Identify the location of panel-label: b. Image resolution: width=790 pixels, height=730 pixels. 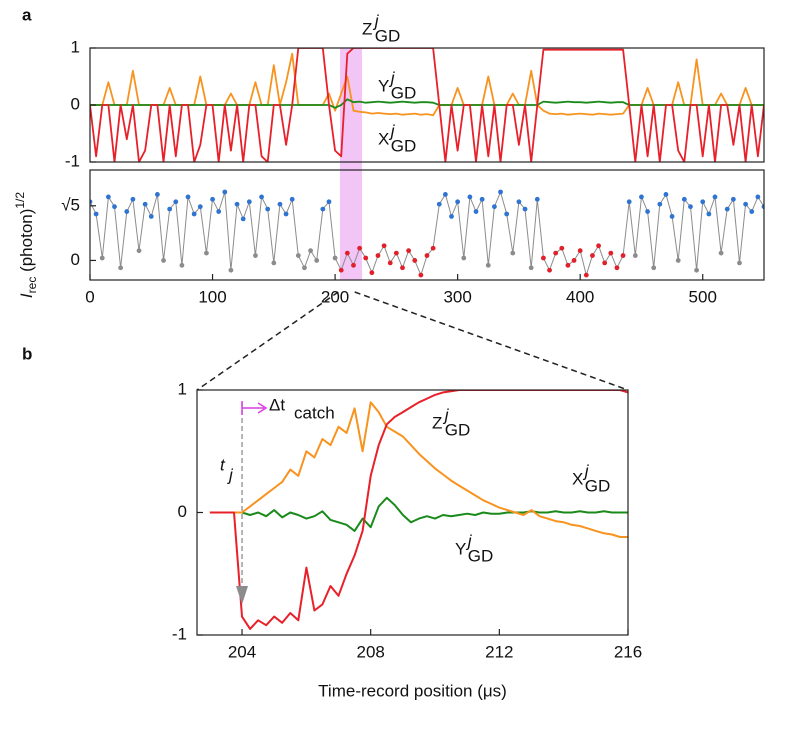
(27, 353).